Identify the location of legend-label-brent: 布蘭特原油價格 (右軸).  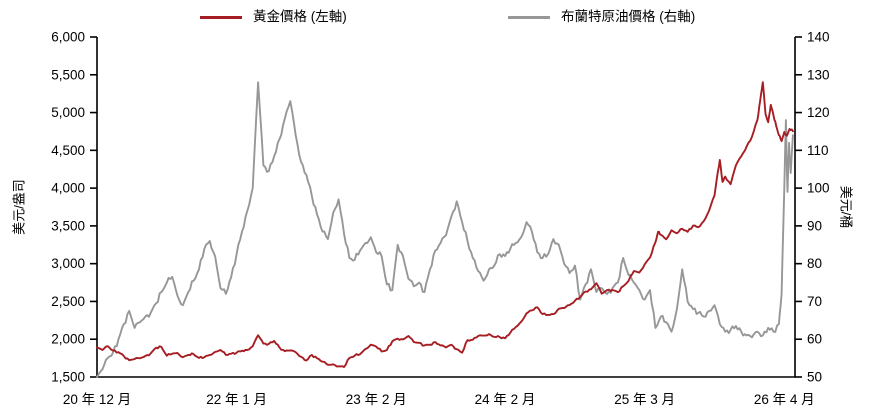
(628, 16).